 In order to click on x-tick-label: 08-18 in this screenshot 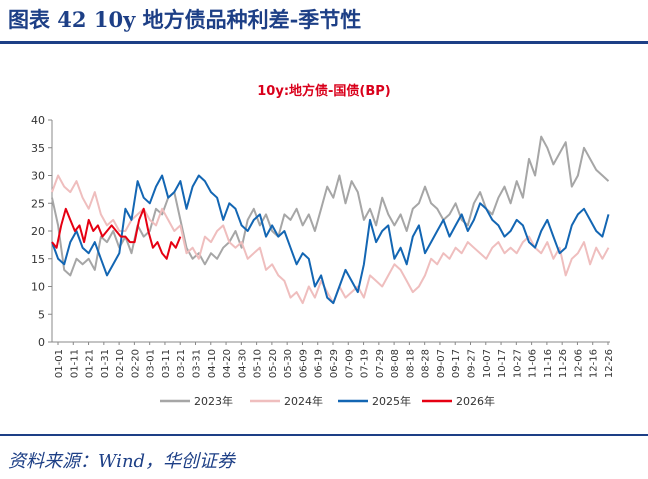, I will do `click(410, 363)`.